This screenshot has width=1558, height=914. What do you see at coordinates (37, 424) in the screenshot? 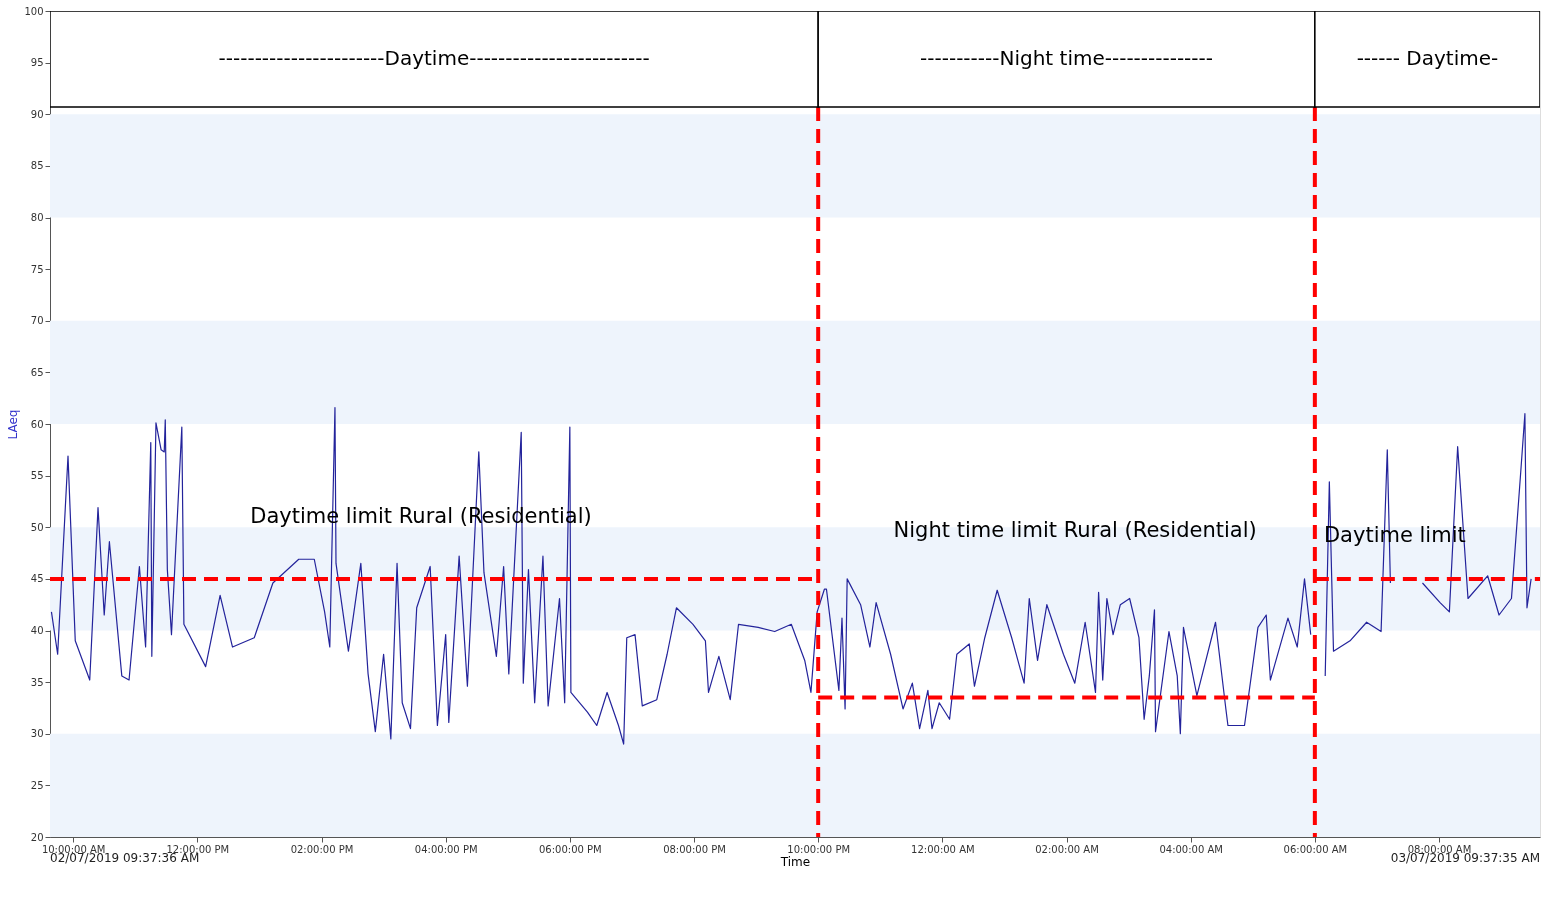
I see `y-tick-label: 60` at bounding box center [37, 424].